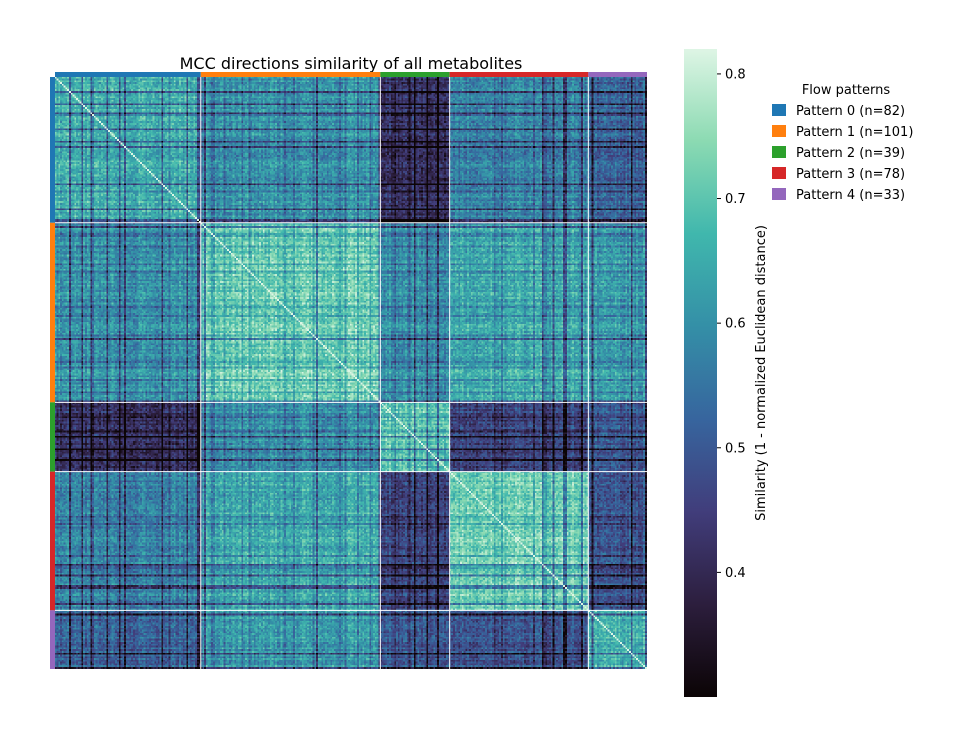  Describe the element at coordinates (735, 573) in the screenshot. I see `colorbar-tick-label: 0.4` at that location.